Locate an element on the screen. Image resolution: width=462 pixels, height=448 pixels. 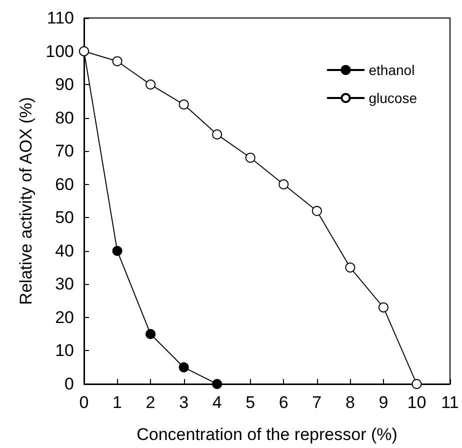
x-tick-label: 8 is located at coordinates (350, 402).